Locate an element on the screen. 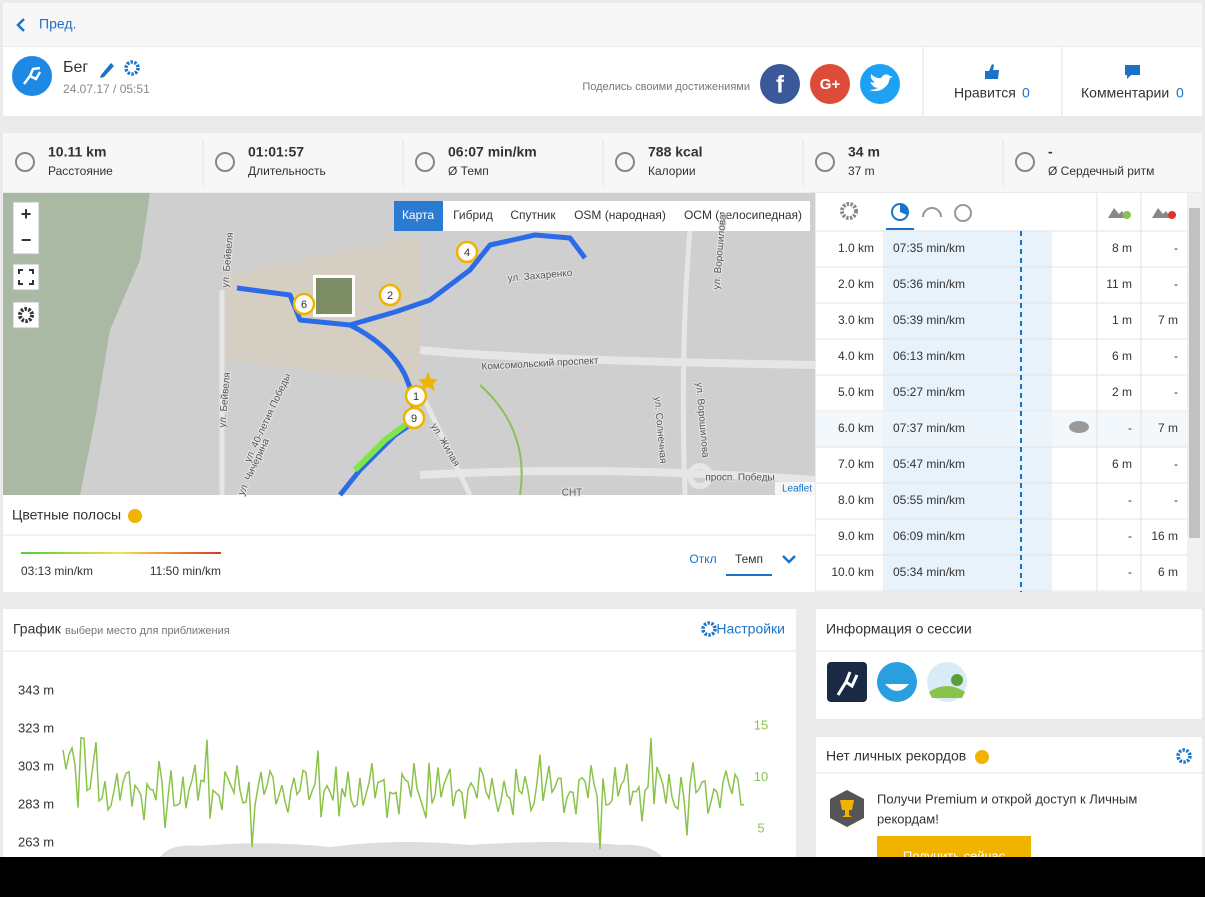 This screenshot has height=897, width=1205. map-layer-tab: OCM (велосипедная) is located at coordinates (743, 215).